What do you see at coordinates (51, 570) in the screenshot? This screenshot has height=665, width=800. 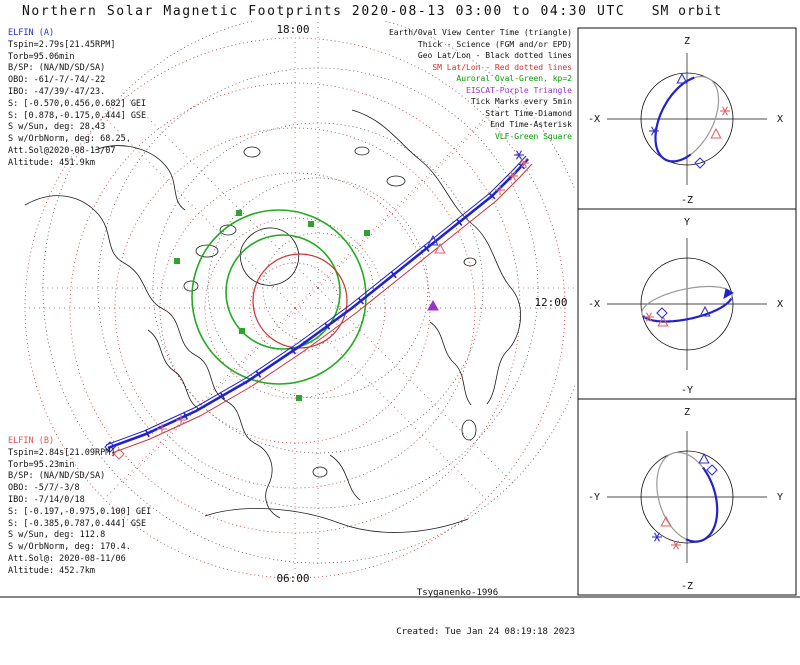 I see `elfin-b-line-11: Altitude: 452.7km` at bounding box center [51, 570].